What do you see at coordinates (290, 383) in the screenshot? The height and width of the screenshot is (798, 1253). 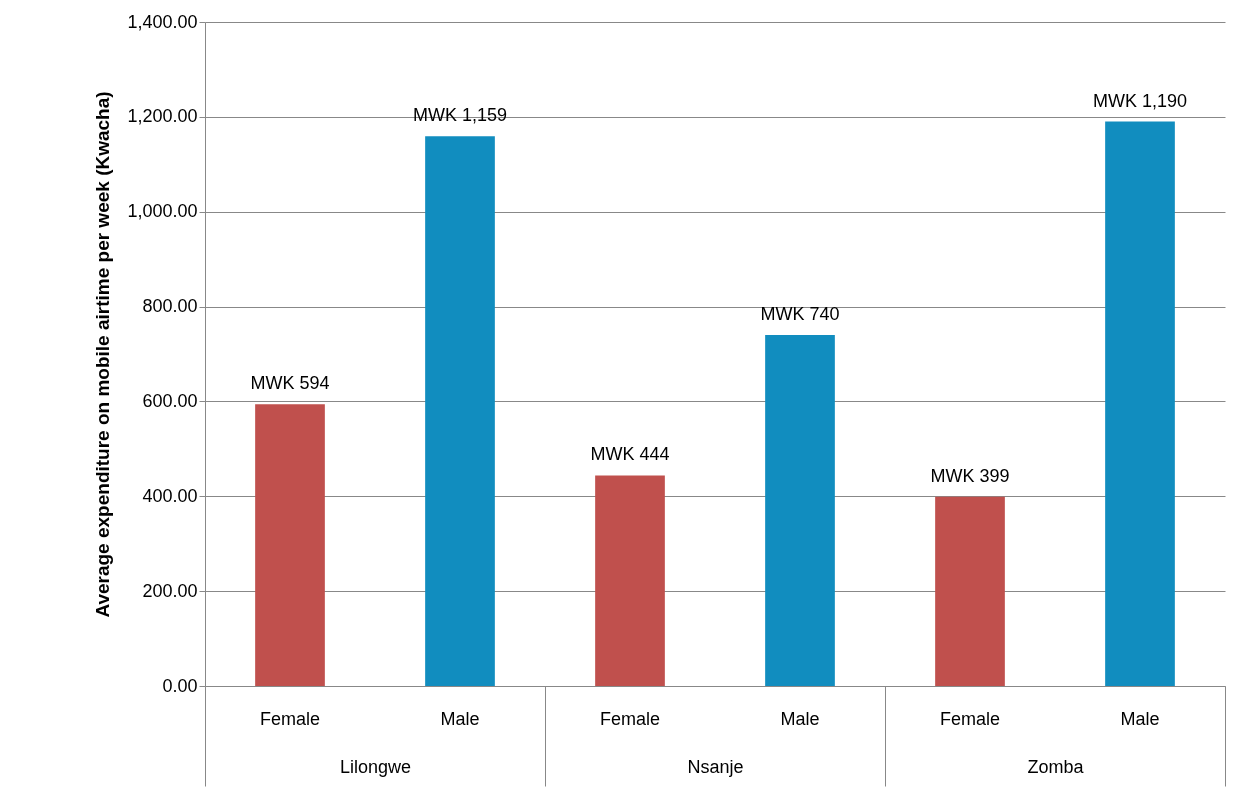 I see `data-label: MWK 594` at bounding box center [290, 383].